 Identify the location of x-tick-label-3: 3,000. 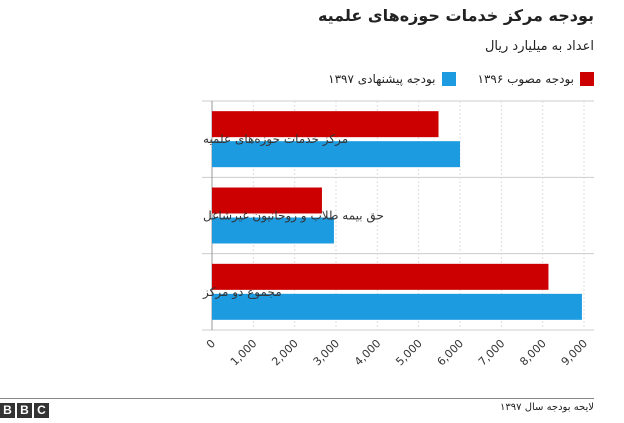
(326, 352).